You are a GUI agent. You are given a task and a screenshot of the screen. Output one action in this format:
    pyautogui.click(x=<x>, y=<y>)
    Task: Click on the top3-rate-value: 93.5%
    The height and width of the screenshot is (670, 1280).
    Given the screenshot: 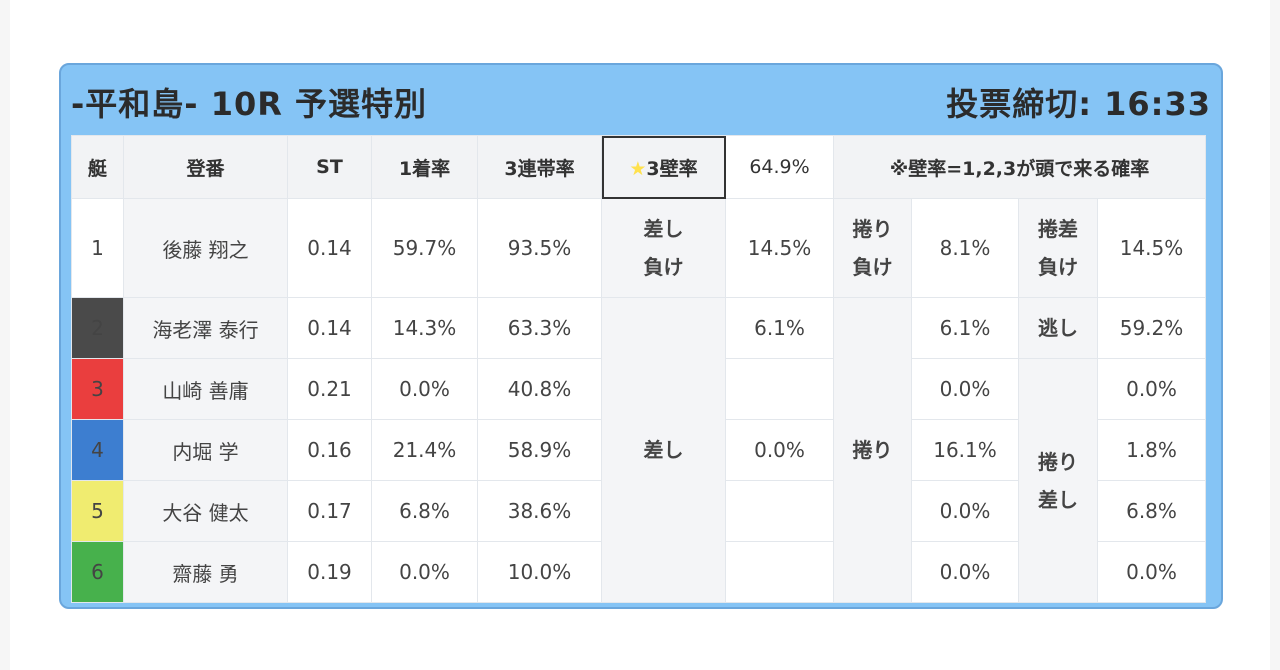 What is the action you would take?
    pyautogui.click(x=539, y=248)
    